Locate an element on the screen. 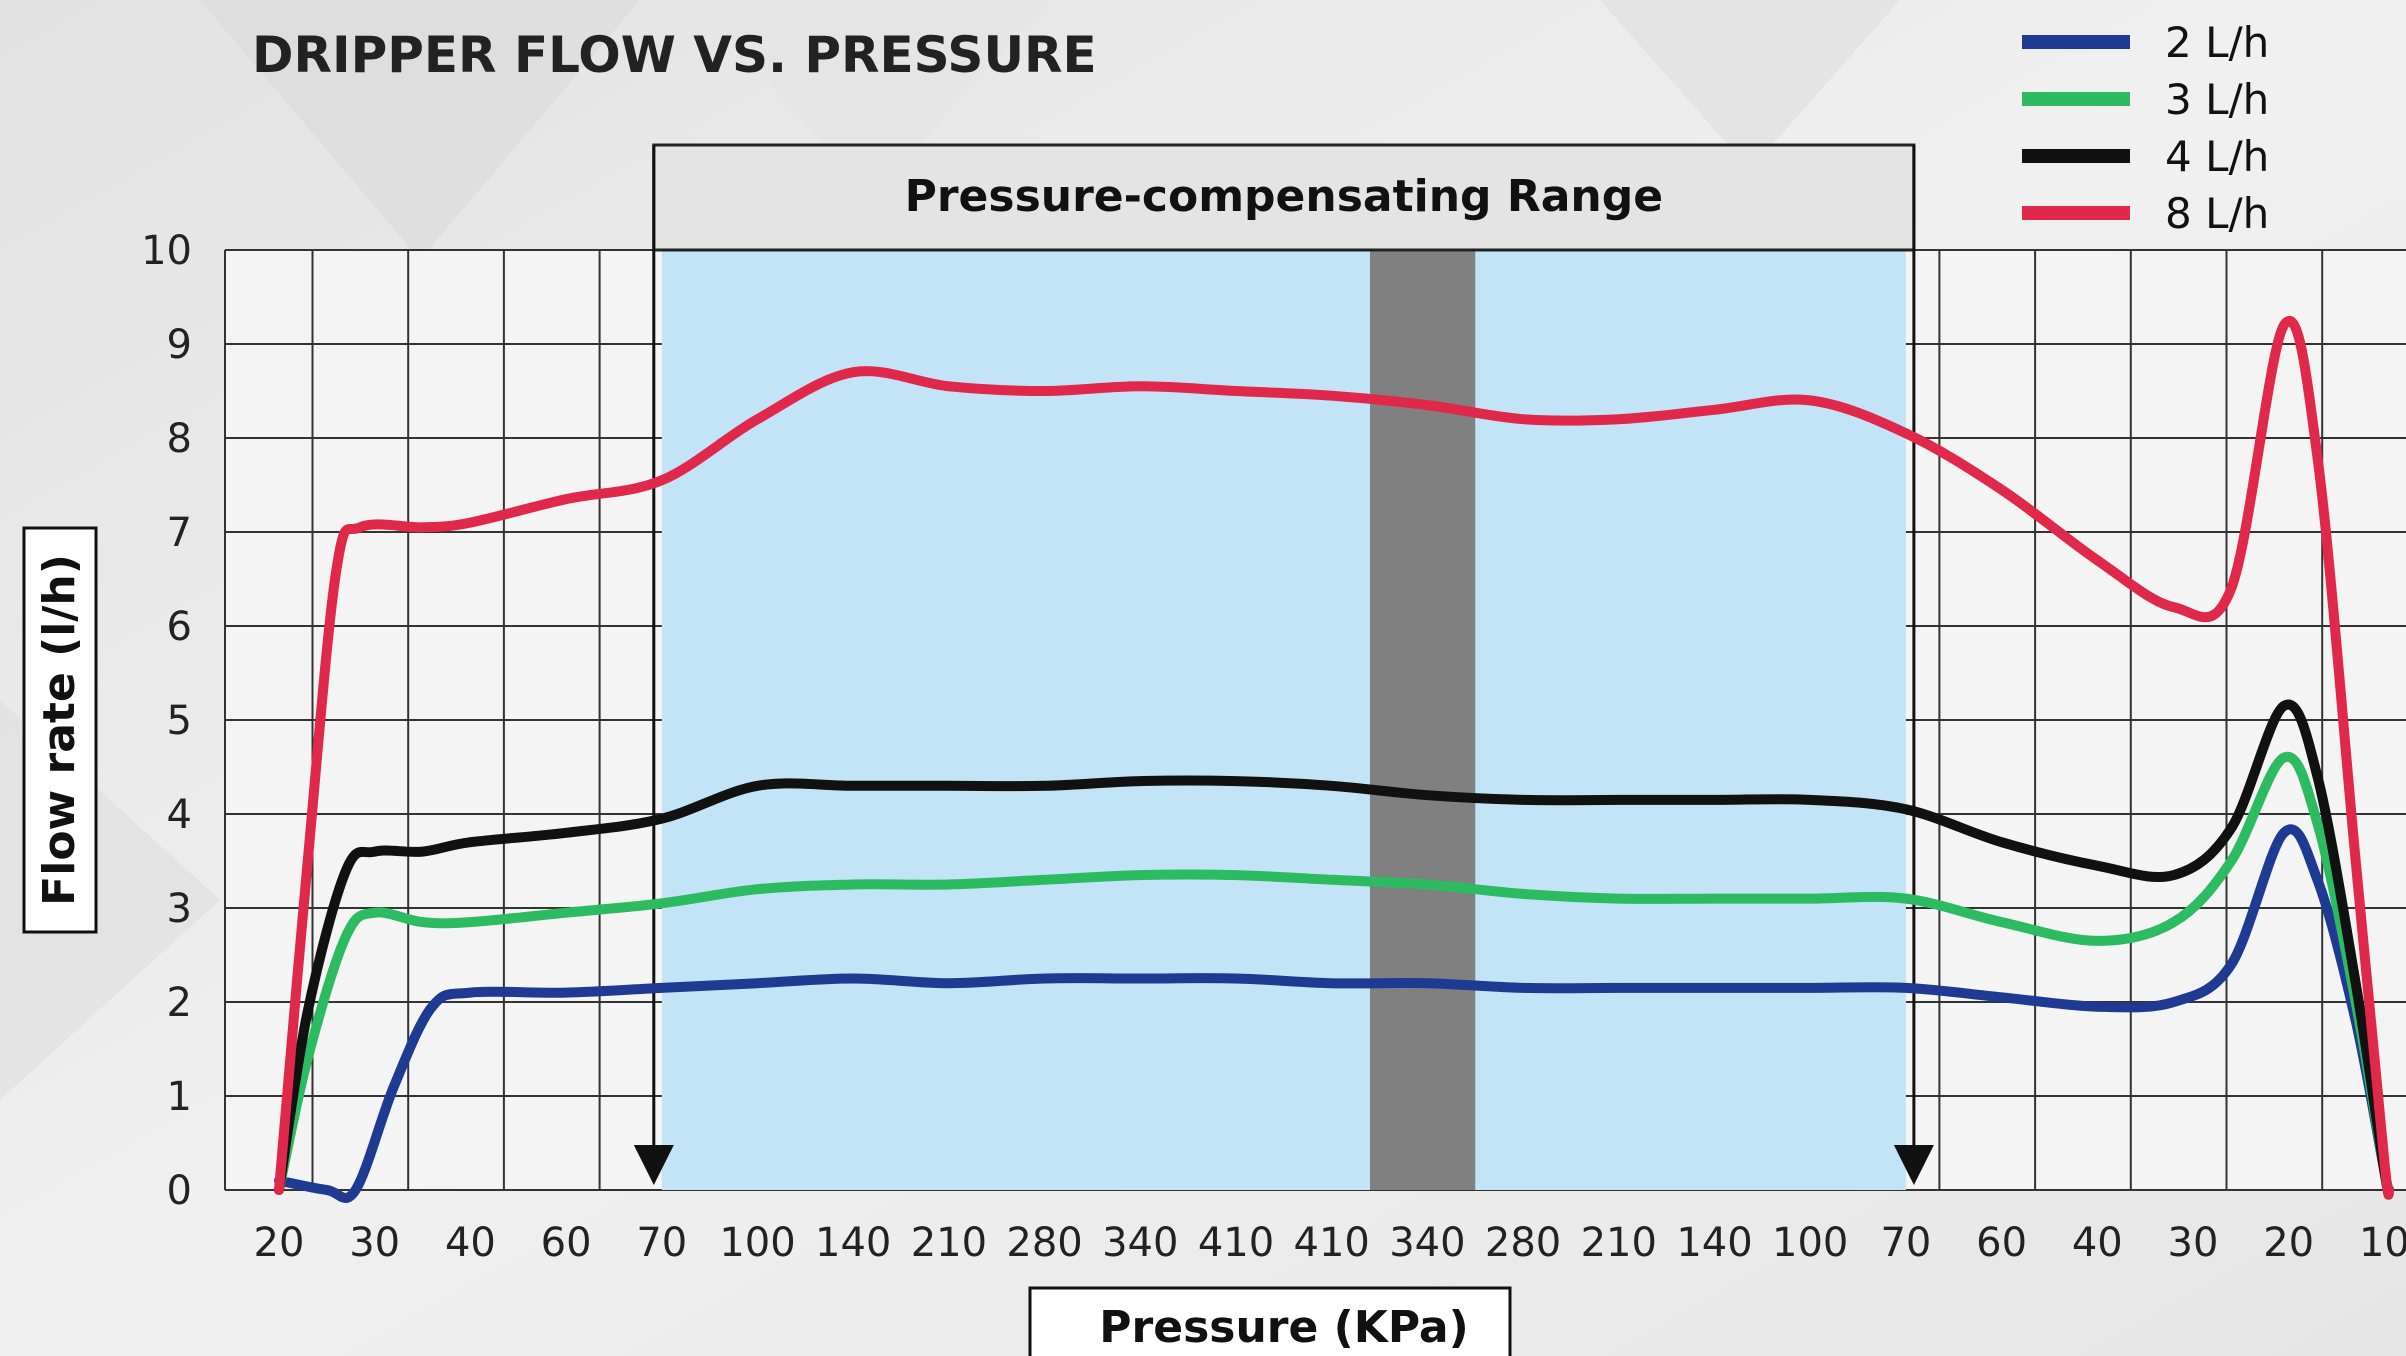 The image size is (2406, 1356). x-axis-label-box: Pressure (KPa) is located at coordinates (1270, 1321).